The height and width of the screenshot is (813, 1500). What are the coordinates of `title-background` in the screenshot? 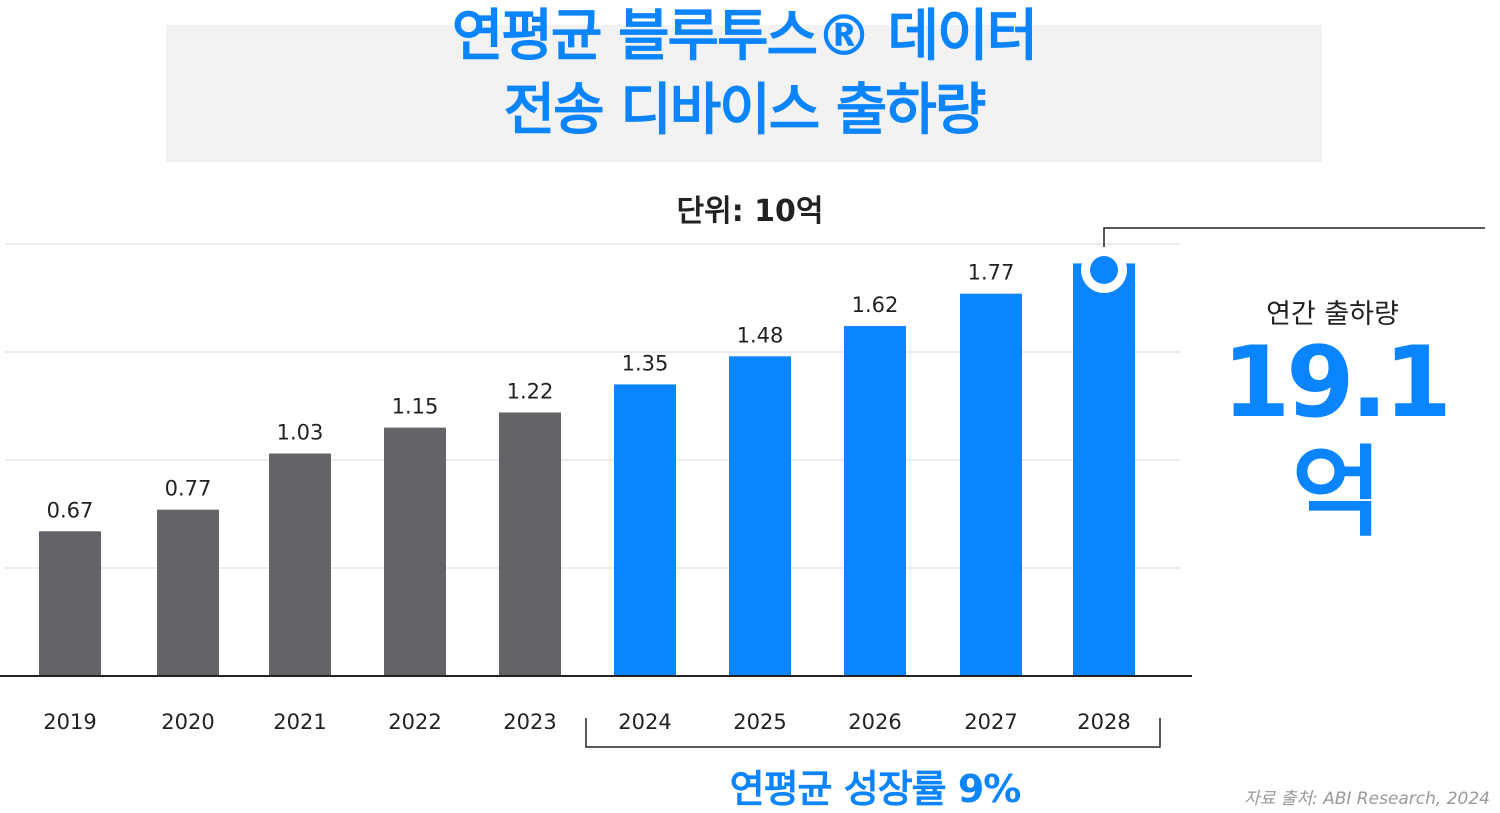 It's located at (744, 93).